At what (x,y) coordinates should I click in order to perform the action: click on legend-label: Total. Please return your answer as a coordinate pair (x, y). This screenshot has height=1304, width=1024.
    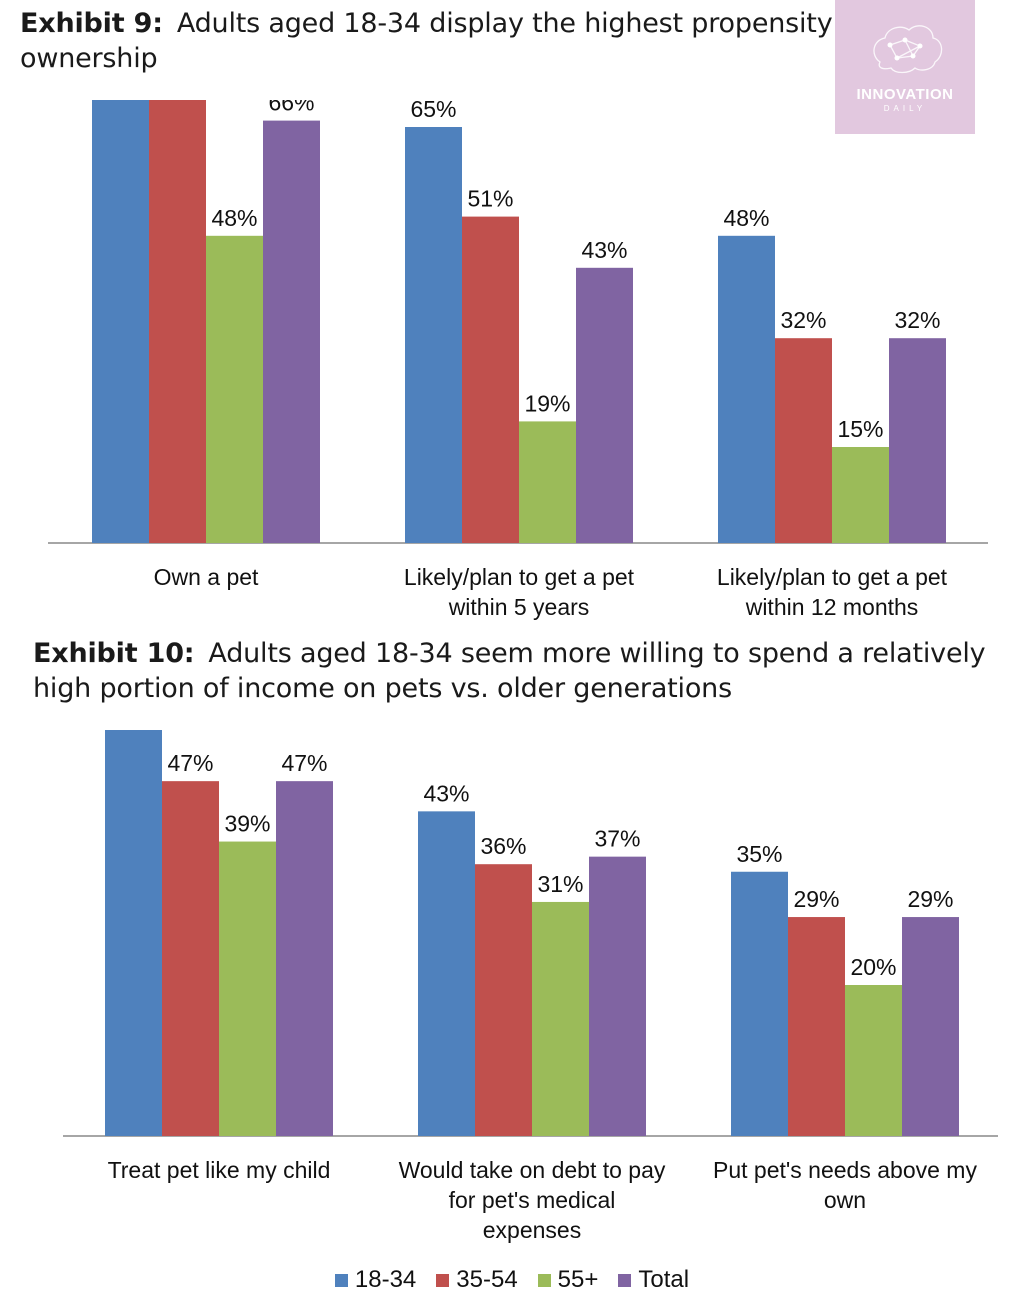
    Looking at the image, I should click on (664, 1279).